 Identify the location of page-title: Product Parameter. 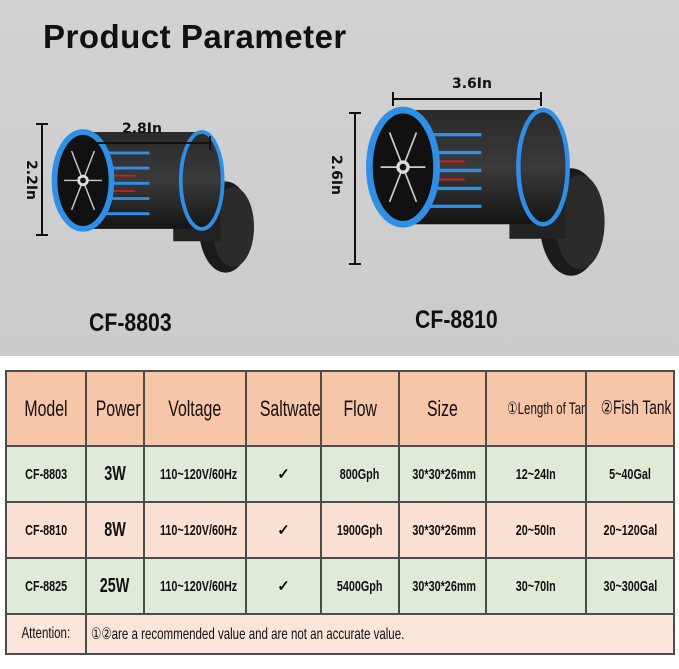
(195, 36).